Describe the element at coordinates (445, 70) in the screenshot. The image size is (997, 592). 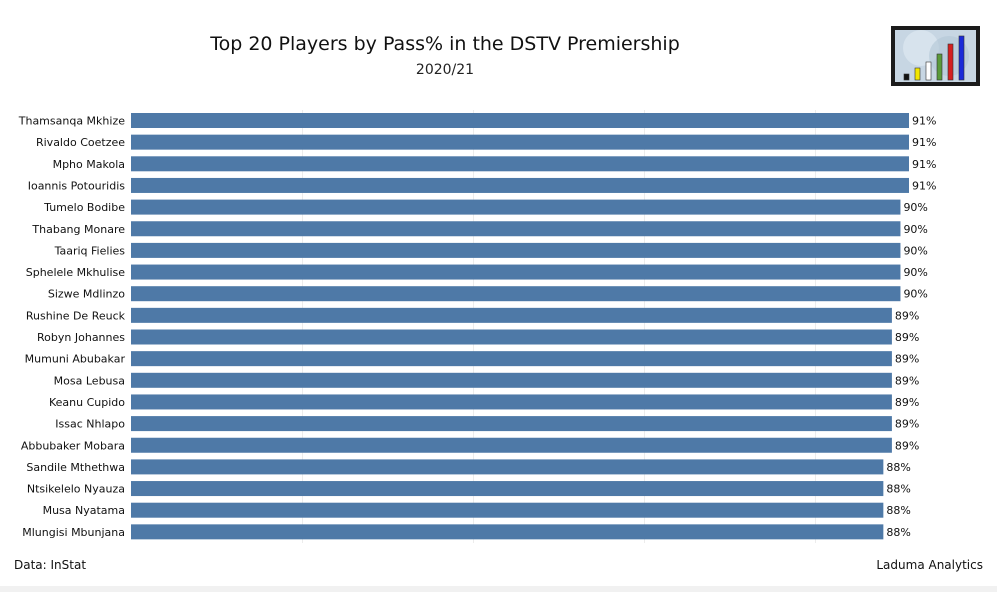
I see `chart-subtitle: 2020/21` at that location.